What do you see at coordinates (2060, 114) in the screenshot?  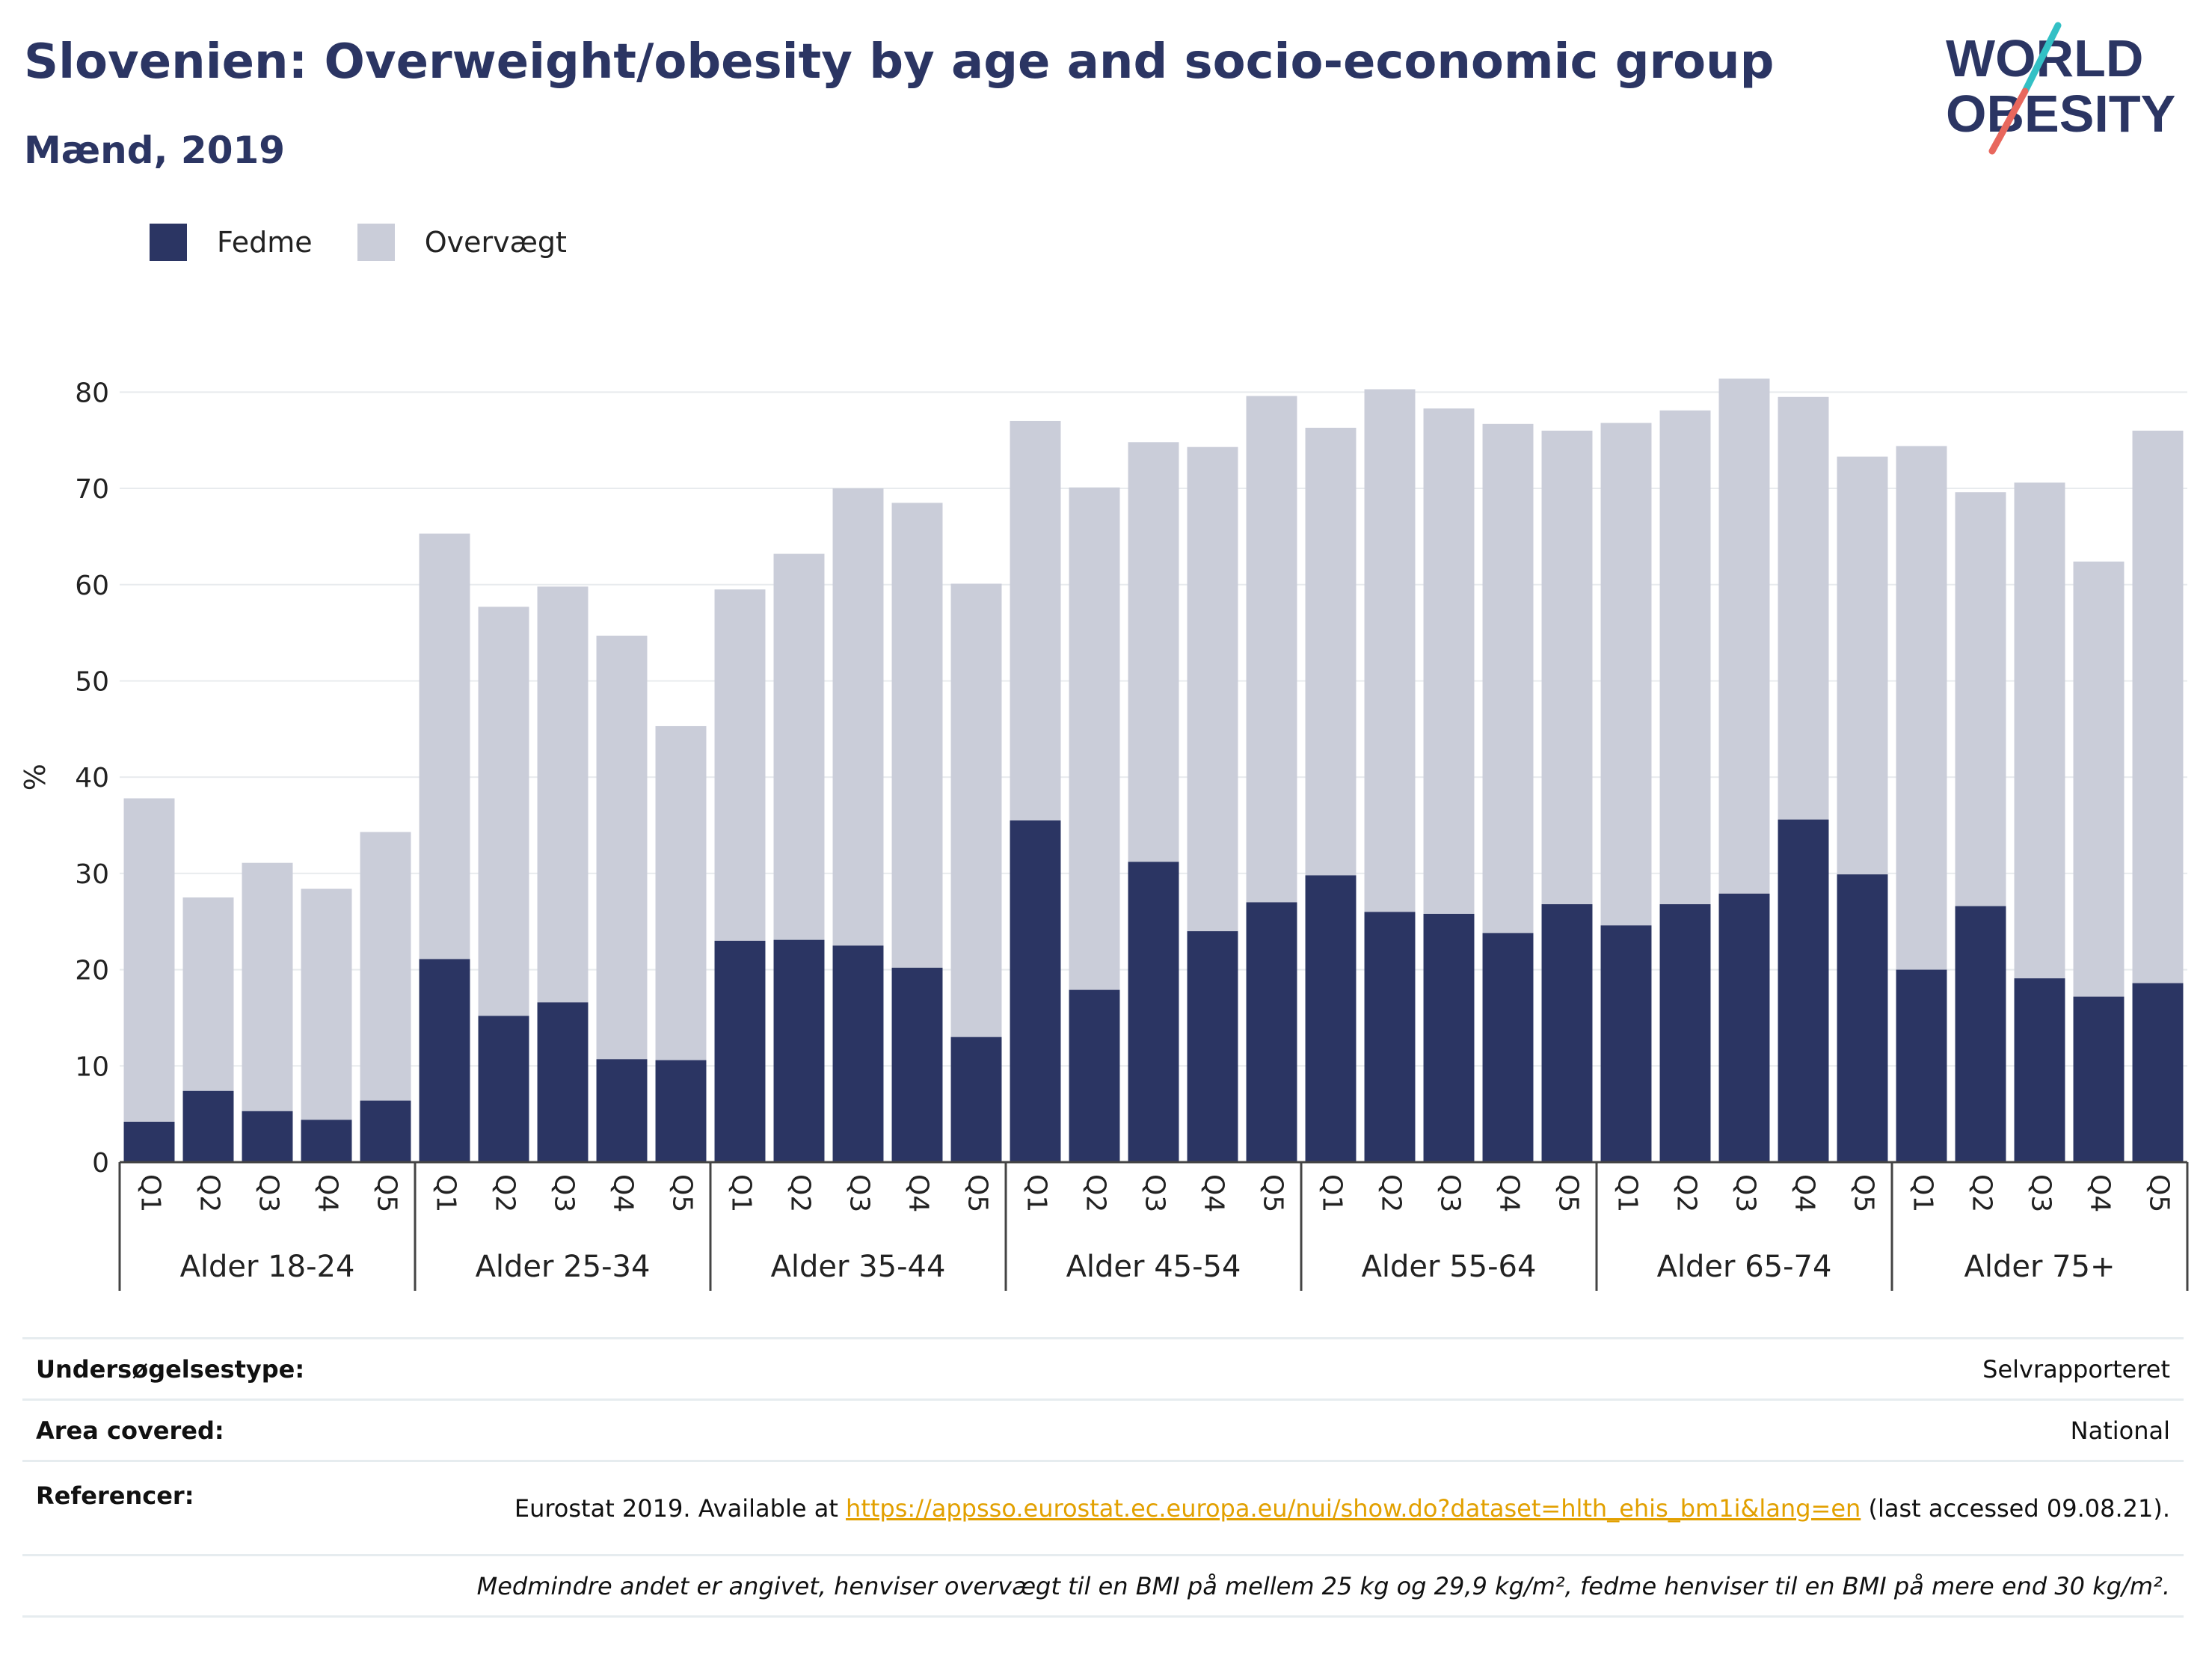 I see `logo-word-obesity: OBESITY` at bounding box center [2060, 114].